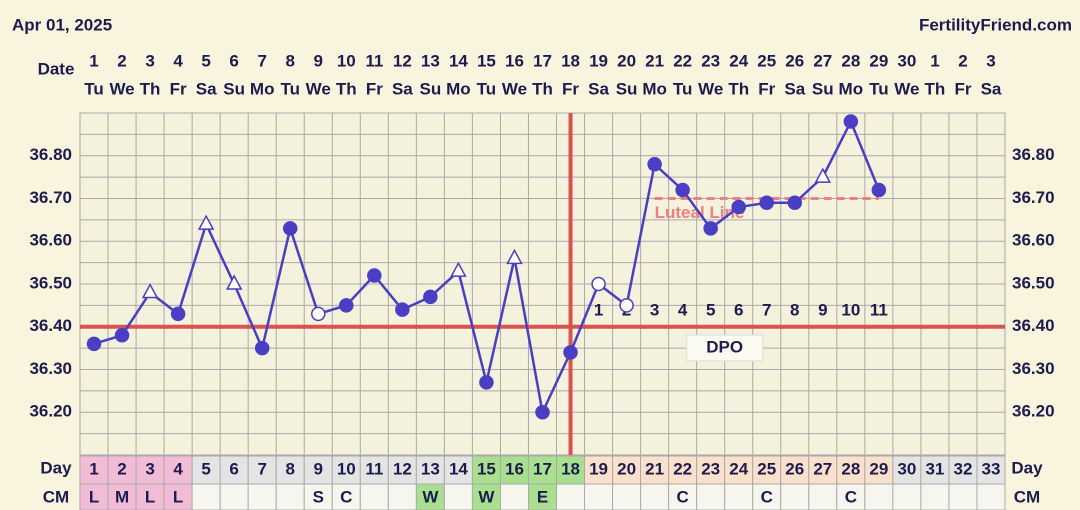 This screenshot has width=1080, height=510. What do you see at coordinates (766, 309) in the screenshot?
I see `dpo-number: 7` at bounding box center [766, 309].